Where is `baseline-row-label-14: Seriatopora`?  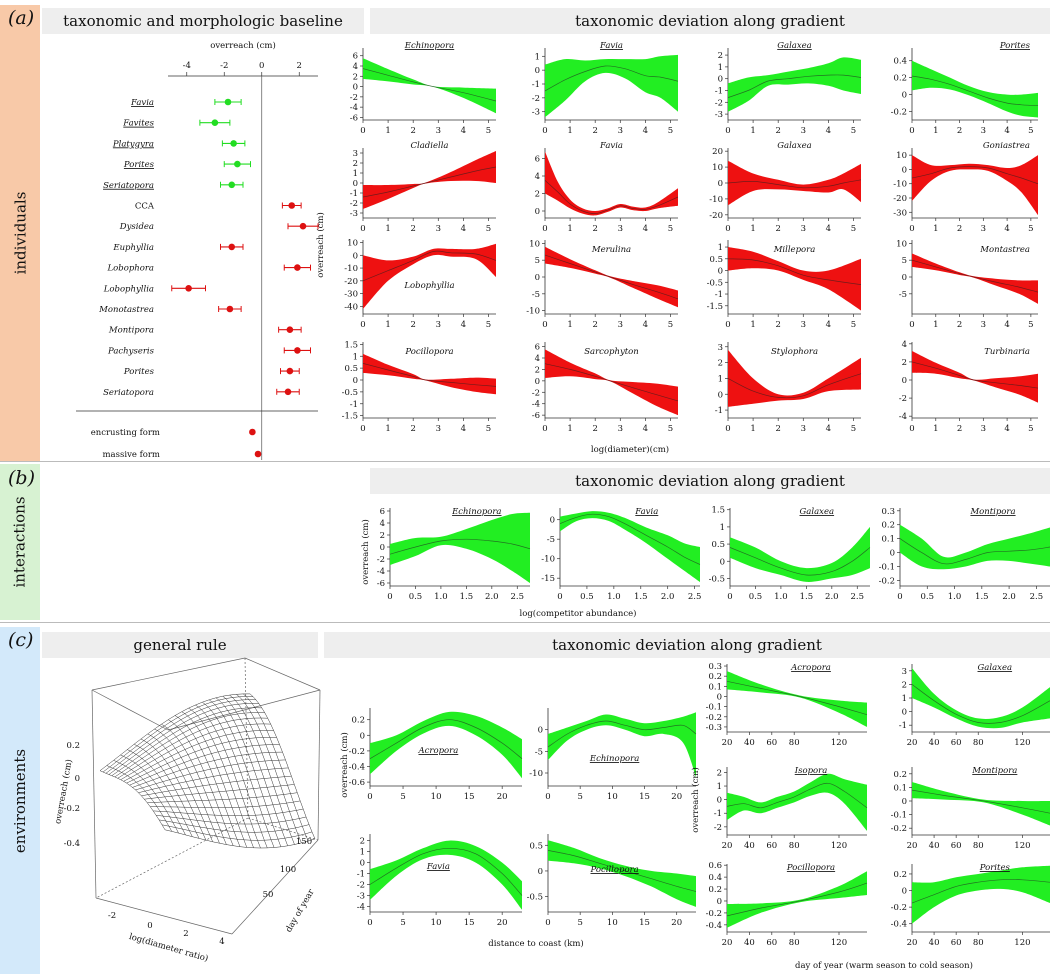
baseline-row-label-14: Seriatopora is located at coordinates (128, 393).